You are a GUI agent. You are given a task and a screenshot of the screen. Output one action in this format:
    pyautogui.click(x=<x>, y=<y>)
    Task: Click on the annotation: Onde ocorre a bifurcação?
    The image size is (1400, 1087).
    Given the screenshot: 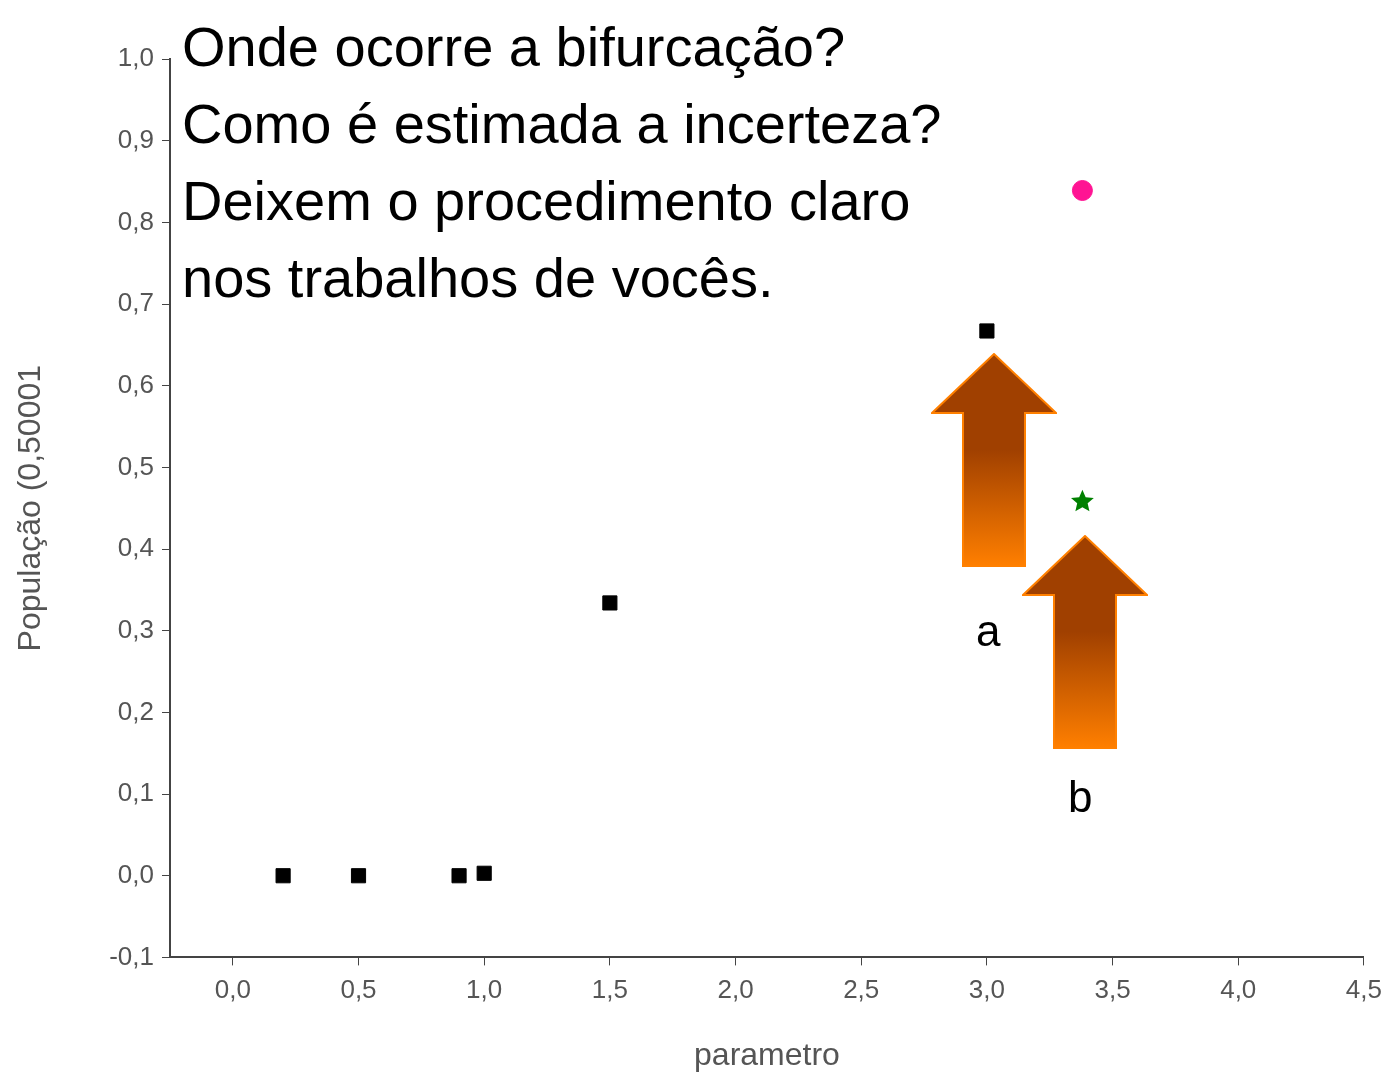 What is the action you would take?
    pyautogui.click(x=514, y=47)
    